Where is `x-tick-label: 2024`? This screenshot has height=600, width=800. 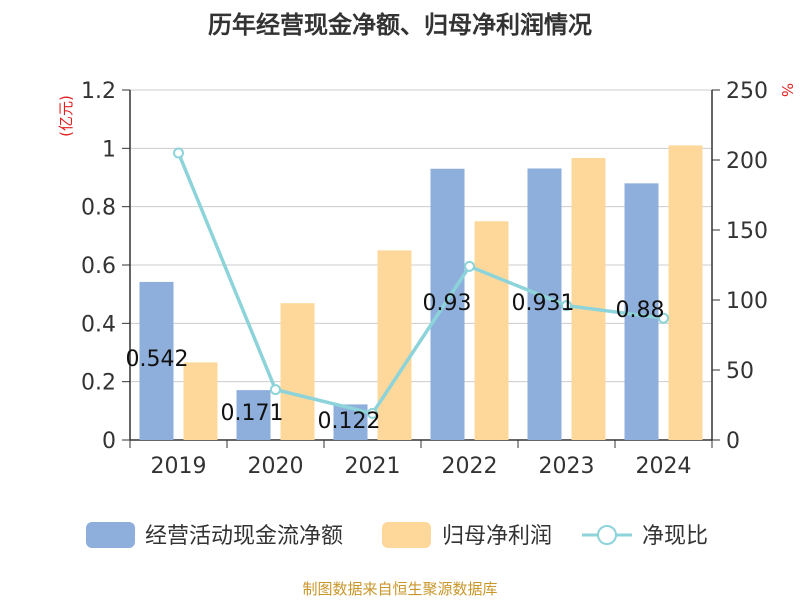 x-tick-label: 2024 is located at coordinates (664, 466).